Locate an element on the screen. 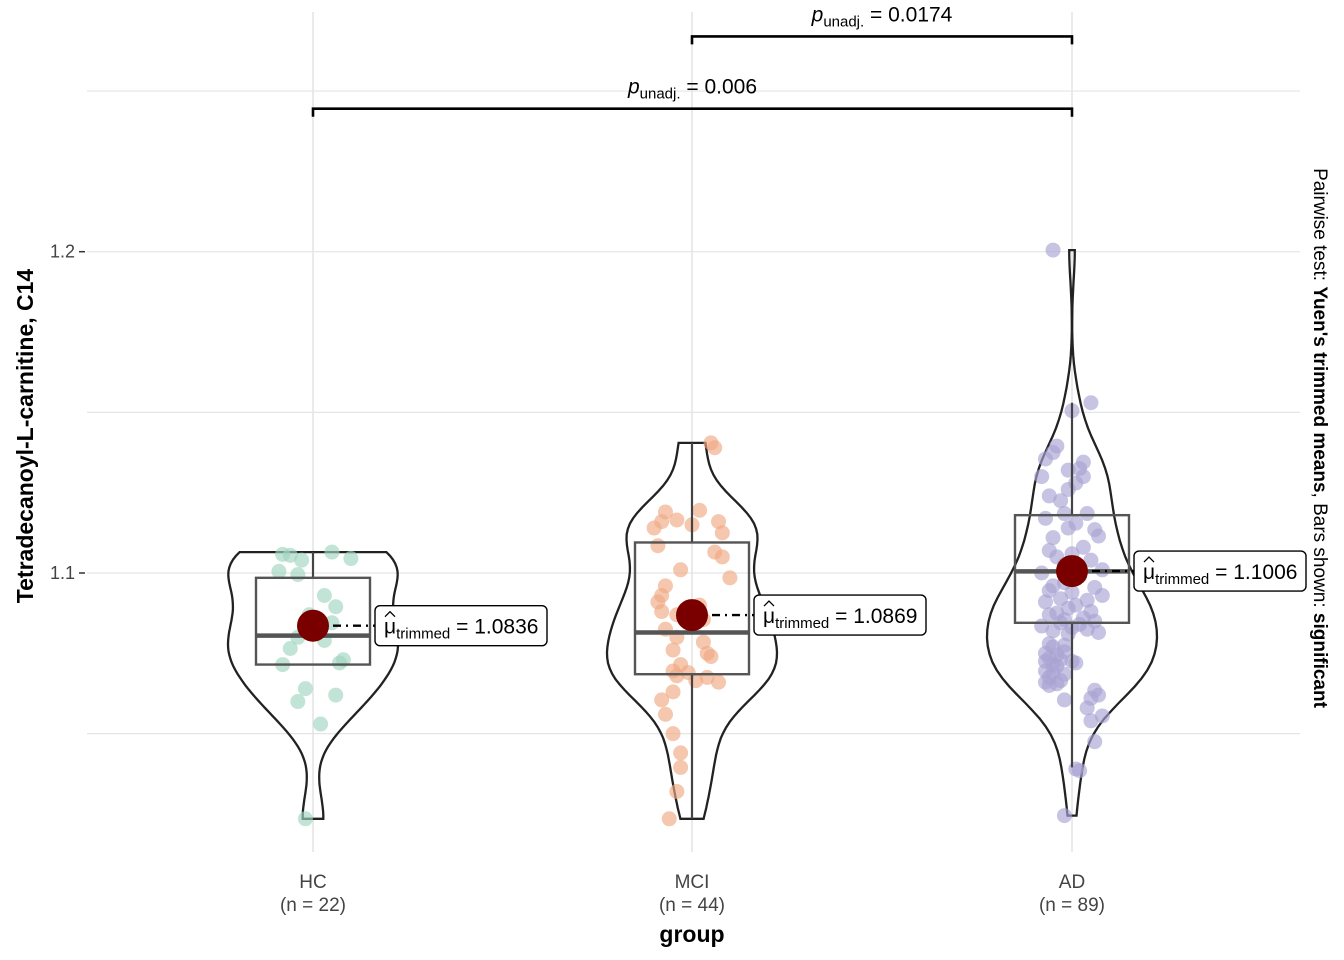 The height and width of the screenshot is (960, 1344). x-tick-count-hc: (n = 22) is located at coordinates (313, 905).